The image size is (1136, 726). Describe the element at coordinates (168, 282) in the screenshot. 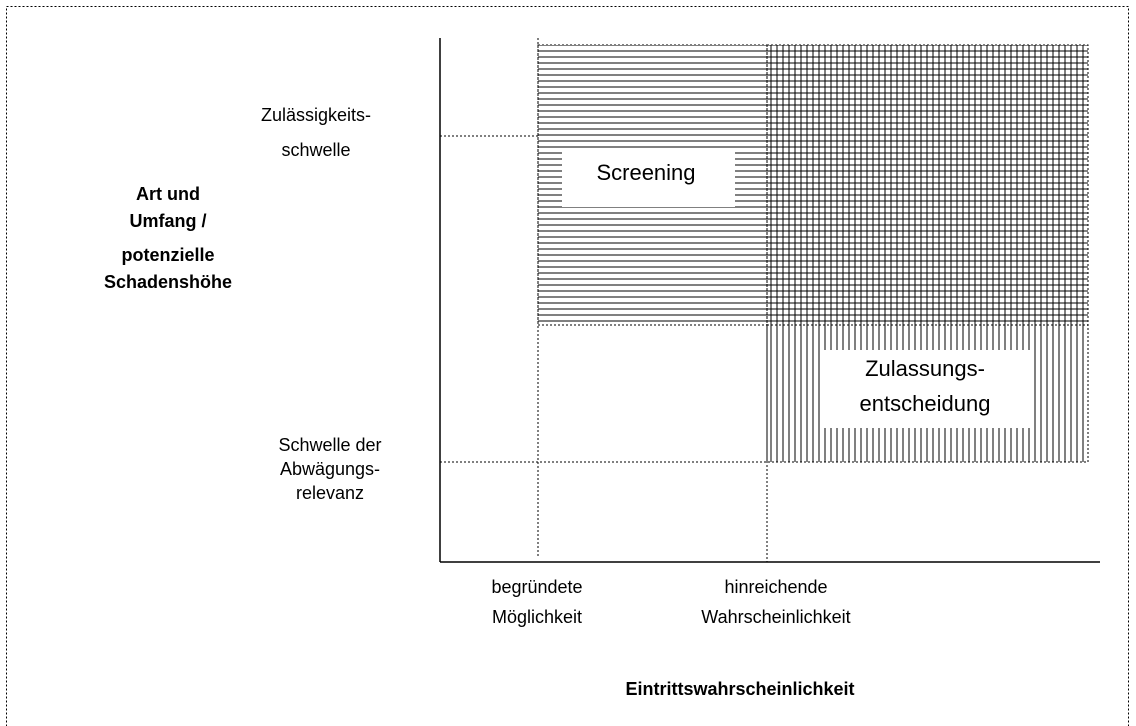

I see `y-axis-title: Schadenshöhe` at that location.